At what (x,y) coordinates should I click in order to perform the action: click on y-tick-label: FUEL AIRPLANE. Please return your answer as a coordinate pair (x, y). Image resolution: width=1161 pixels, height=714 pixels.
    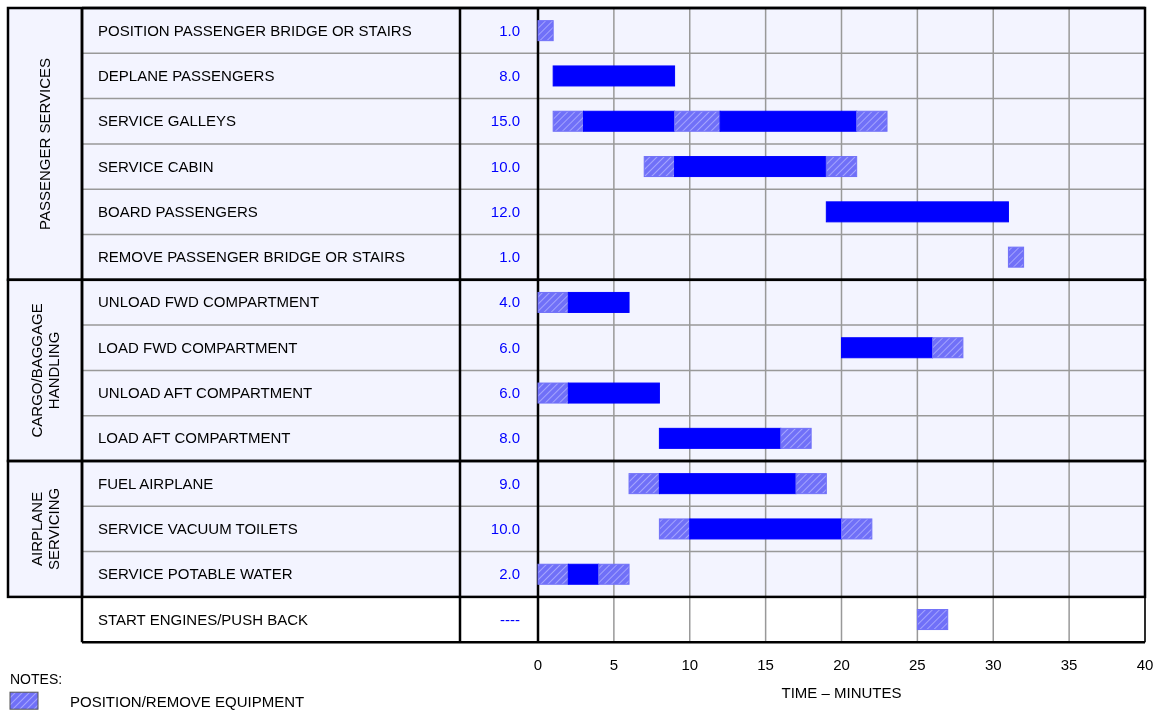
    Looking at the image, I should click on (156, 483).